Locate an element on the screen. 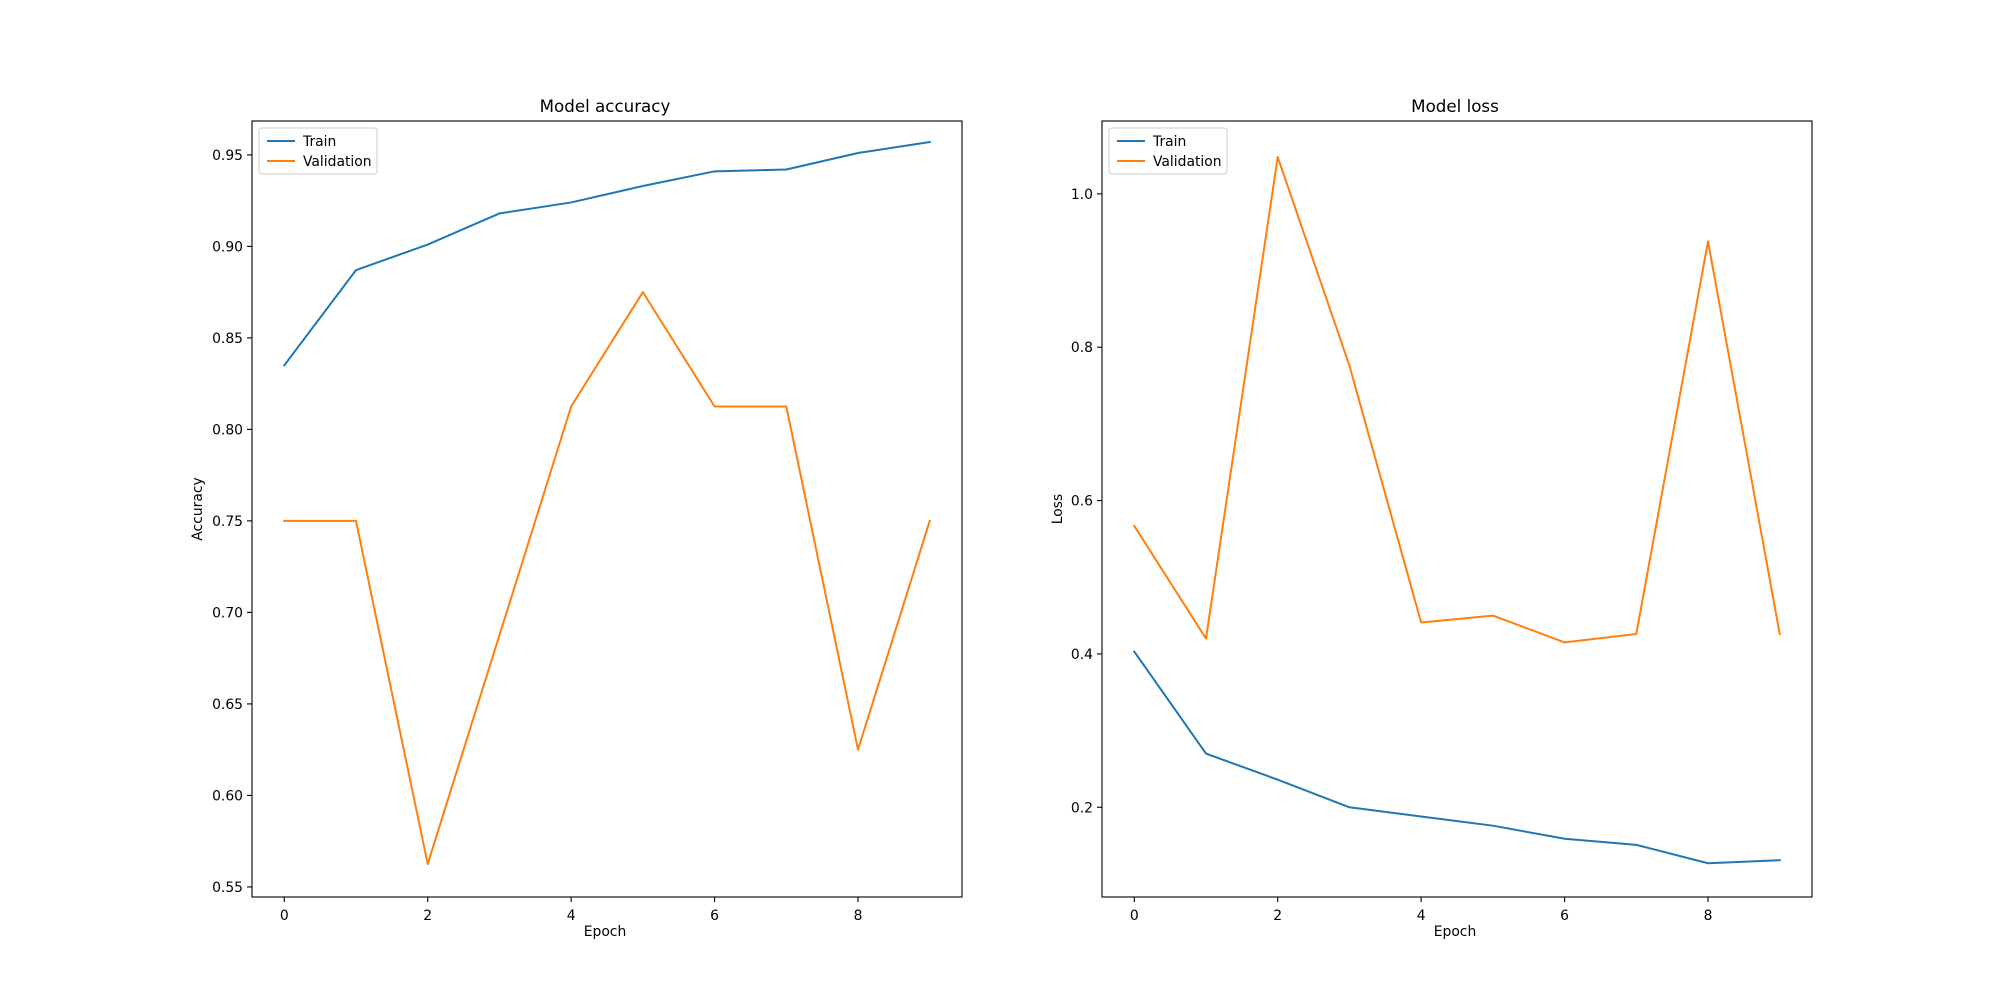  accuracy-y-axis-label: Accuracy is located at coordinates (198, 508).